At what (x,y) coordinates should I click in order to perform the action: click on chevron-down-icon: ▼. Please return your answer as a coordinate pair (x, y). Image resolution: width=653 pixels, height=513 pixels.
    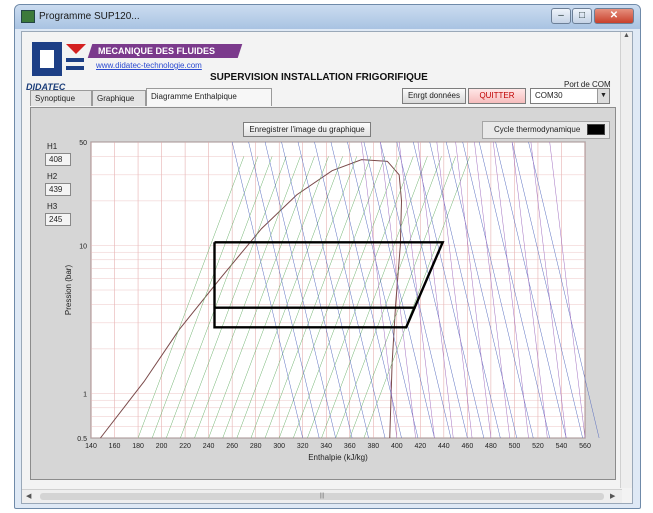
    Looking at the image, I should click on (603, 96).